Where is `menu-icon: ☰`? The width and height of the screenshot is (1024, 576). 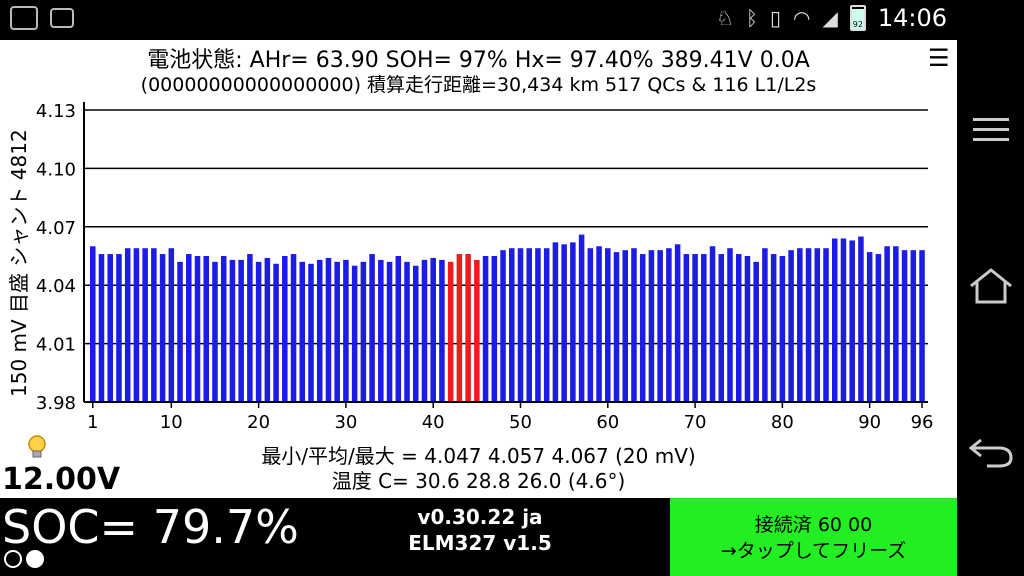 menu-icon: ☰ is located at coordinates (939, 58).